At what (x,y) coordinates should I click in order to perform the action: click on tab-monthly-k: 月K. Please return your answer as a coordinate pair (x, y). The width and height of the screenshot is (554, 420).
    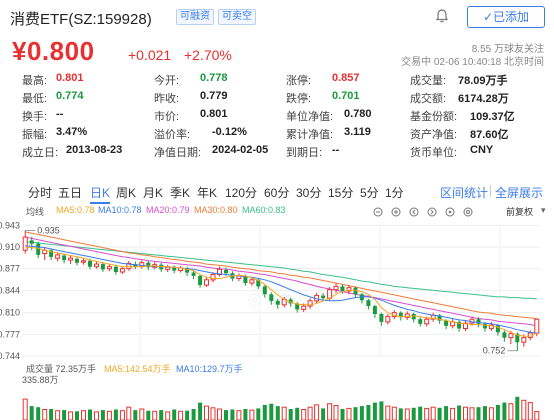
    Looking at the image, I should click on (153, 193).